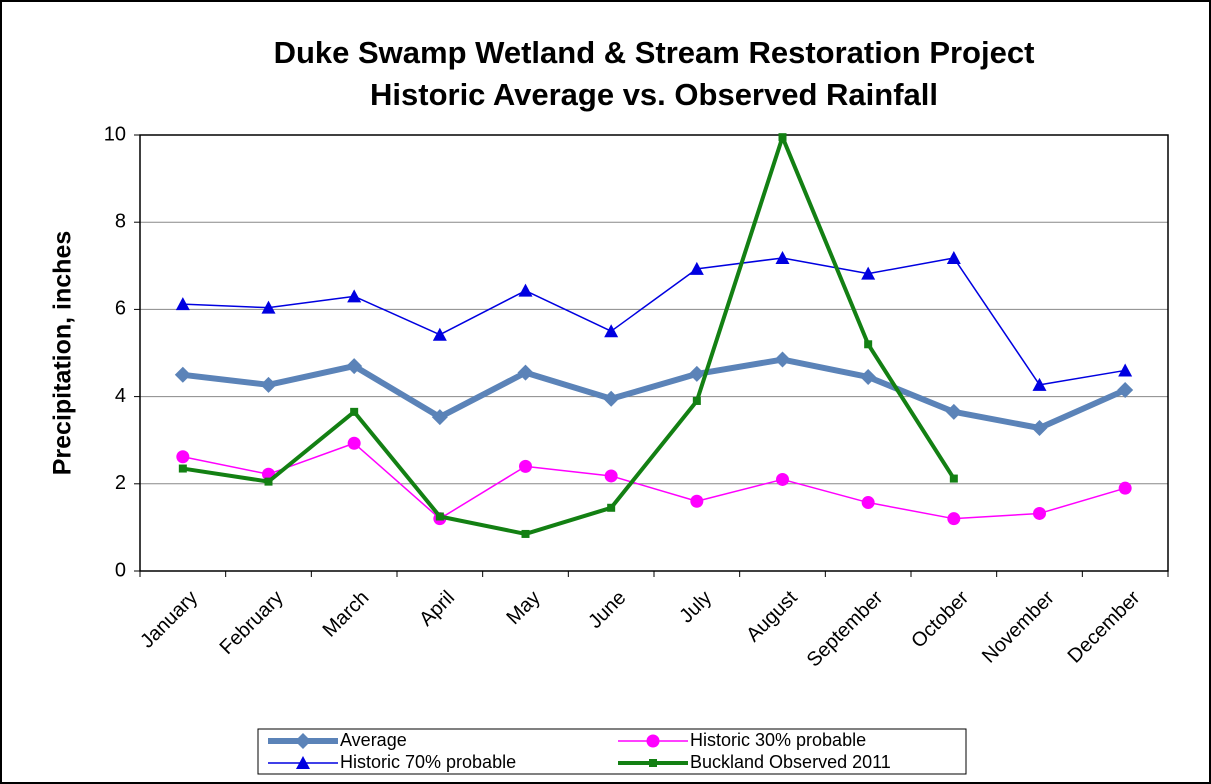  What do you see at coordinates (373, 740) in the screenshot?
I see `legend-label: Average` at bounding box center [373, 740].